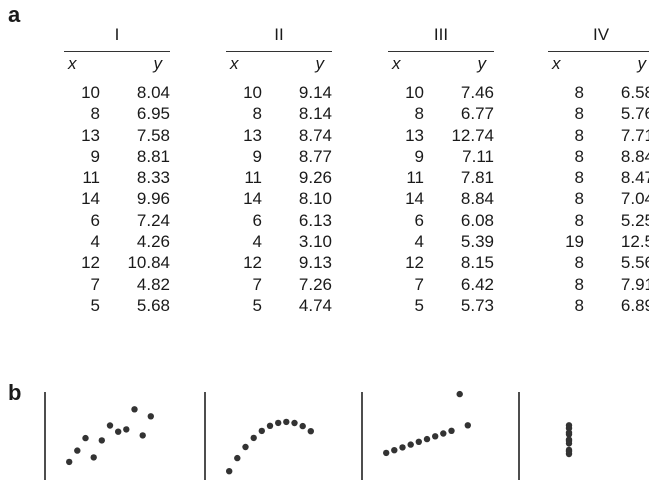 This screenshot has width=649, height=481. Describe the element at coordinates (472, 135) in the screenshot. I see `y-value: 12.74` at that location.